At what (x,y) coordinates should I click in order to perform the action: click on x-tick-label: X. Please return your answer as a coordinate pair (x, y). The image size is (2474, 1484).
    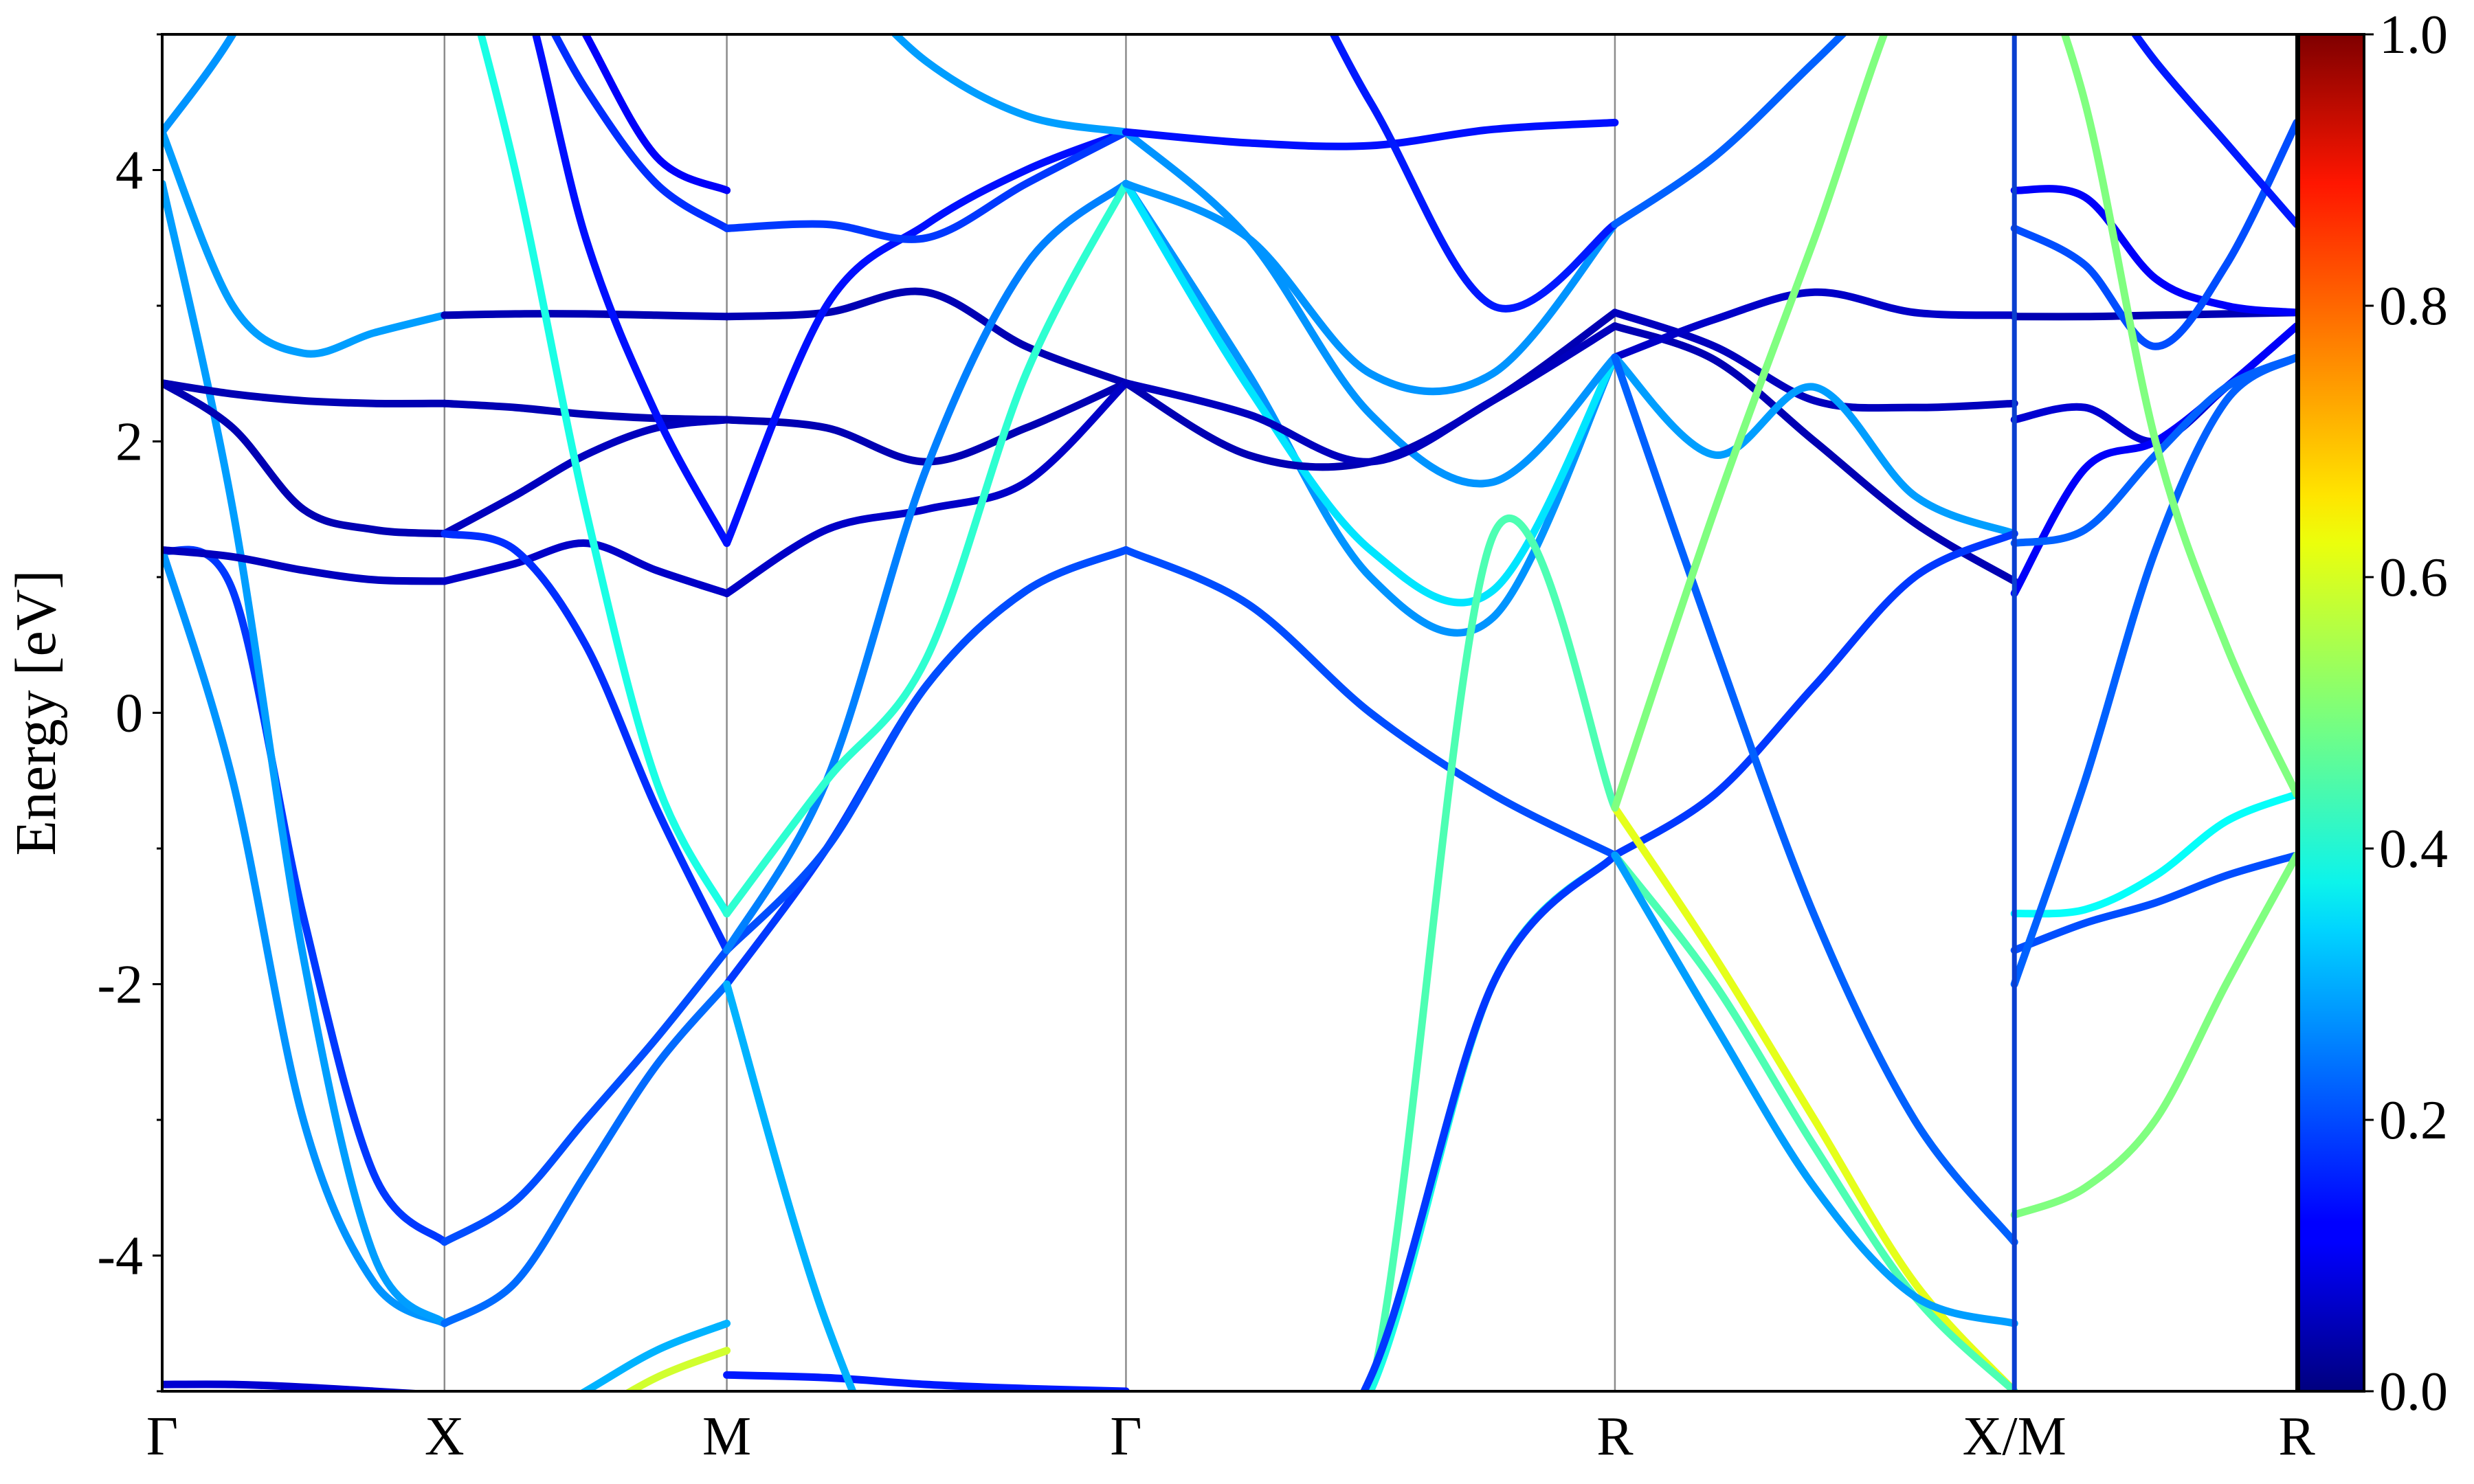
    Looking at the image, I should click on (445, 1436).